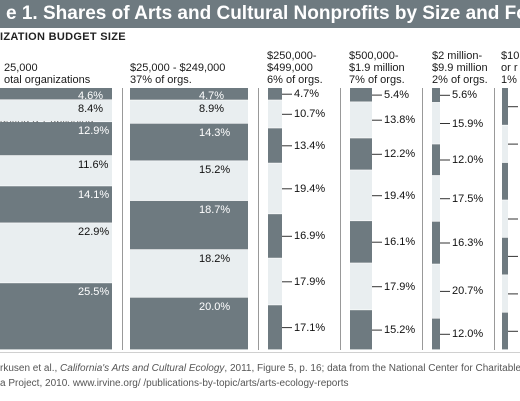 This screenshot has height=401, width=520. I want to click on data-label: 25.5%, so click(94, 292).